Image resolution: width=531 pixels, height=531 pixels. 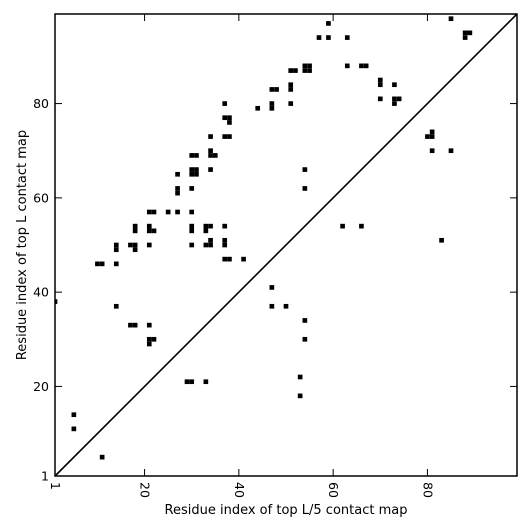 What do you see at coordinates (41, 292) in the screenshot?
I see `y-tick-label: 40` at bounding box center [41, 292].